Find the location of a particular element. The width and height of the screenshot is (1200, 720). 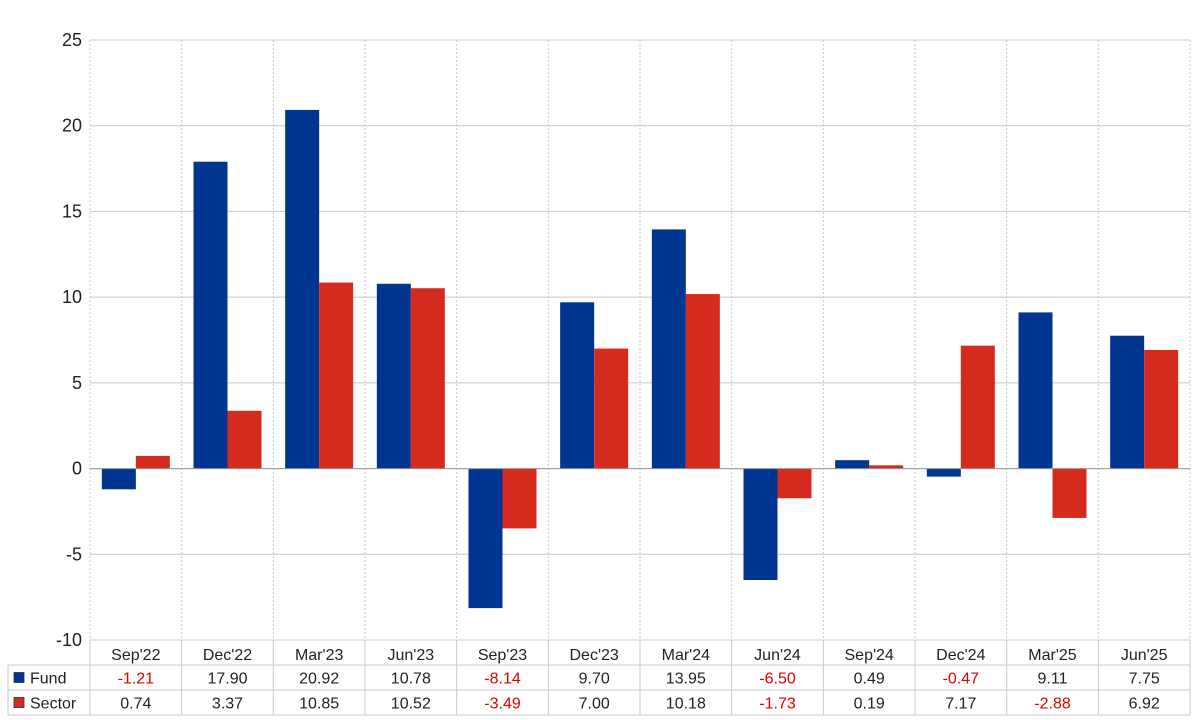

fund-data-label: 7.75 is located at coordinates (1144, 679).